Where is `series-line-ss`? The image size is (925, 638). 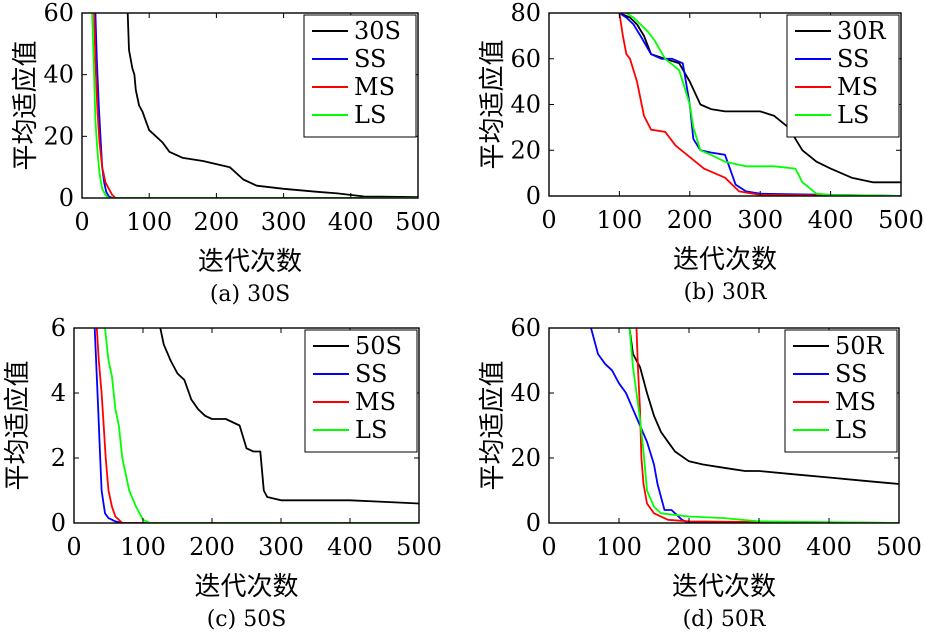
series-line-ss is located at coordinates (256, 425).